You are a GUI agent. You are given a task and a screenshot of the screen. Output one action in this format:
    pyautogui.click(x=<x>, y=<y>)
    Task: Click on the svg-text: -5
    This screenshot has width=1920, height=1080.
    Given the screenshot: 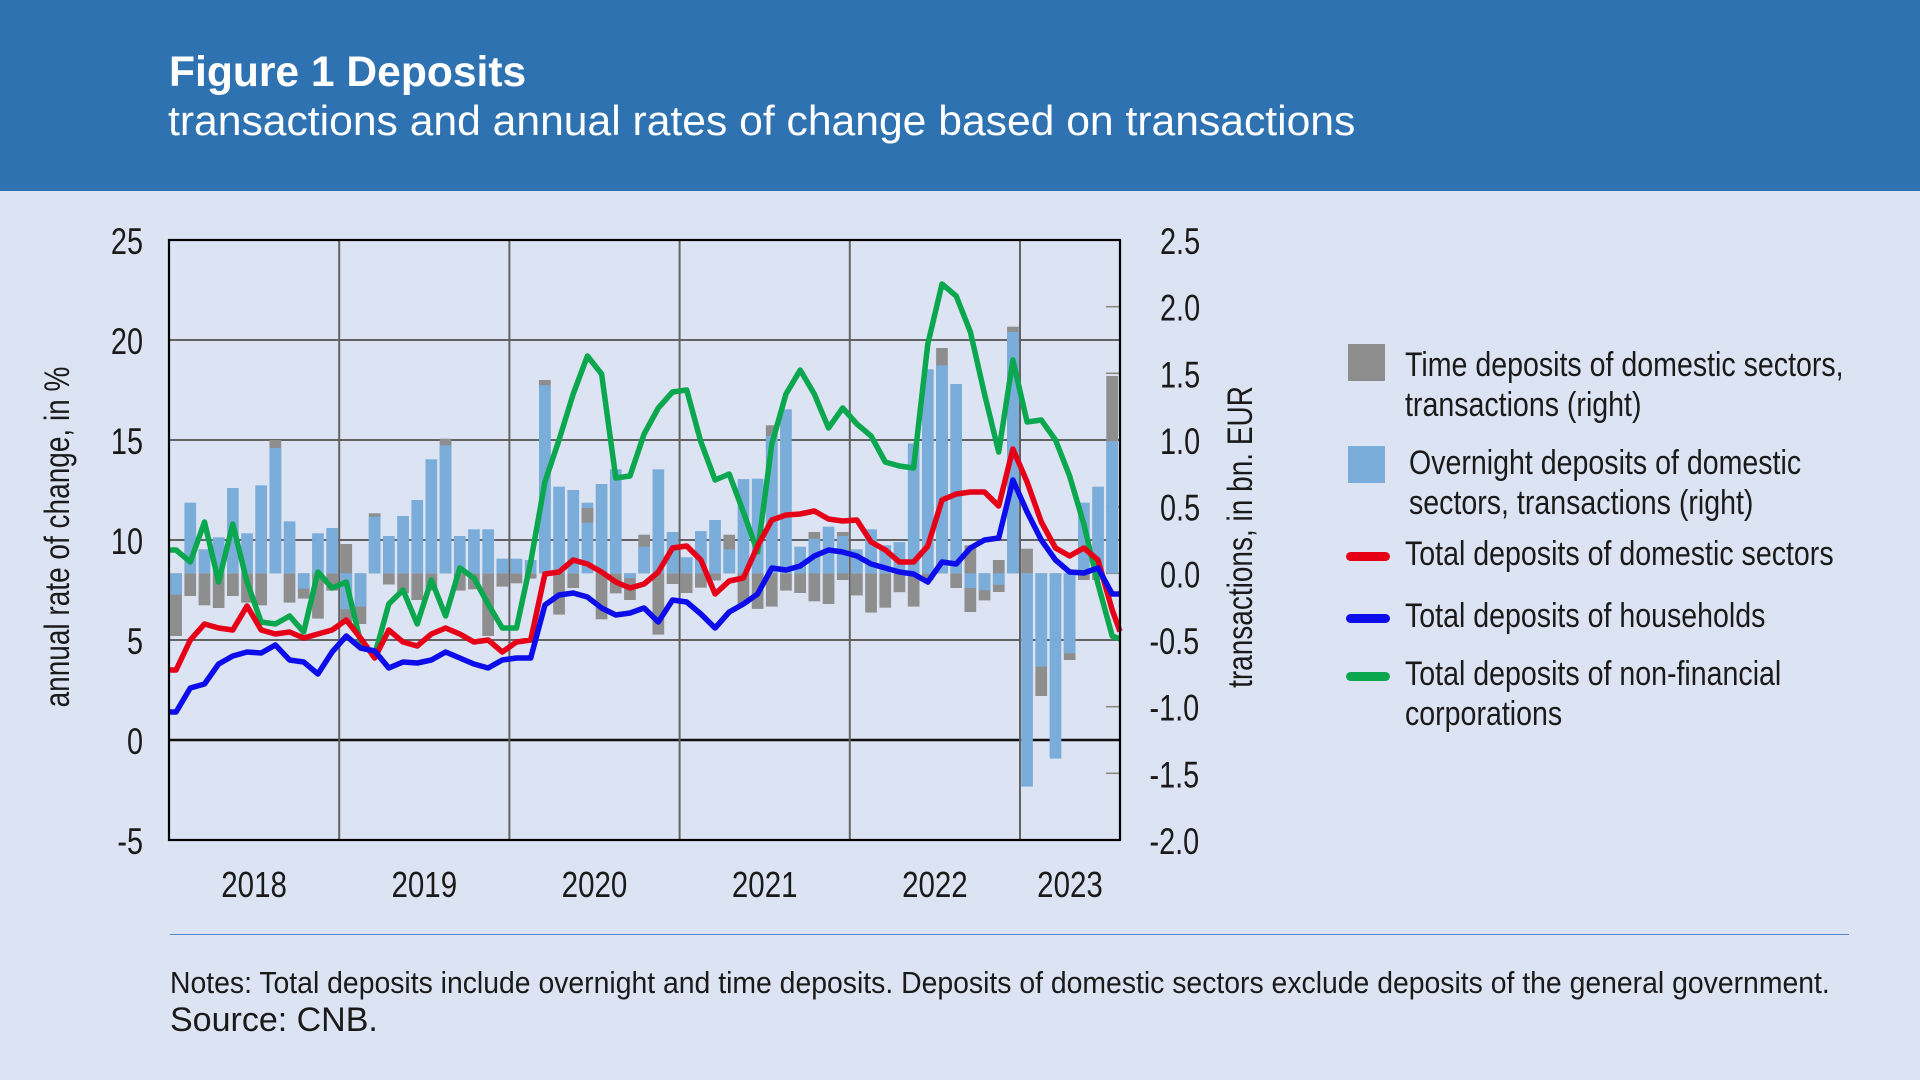 What is the action you would take?
    pyautogui.click(x=130, y=842)
    